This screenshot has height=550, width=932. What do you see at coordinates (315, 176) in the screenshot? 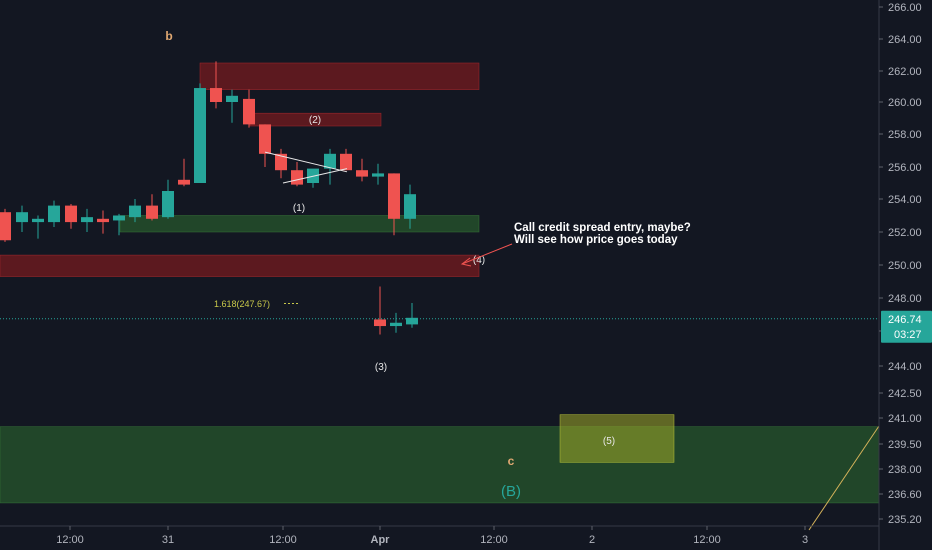
I see `triangle-lower-line` at bounding box center [315, 176].